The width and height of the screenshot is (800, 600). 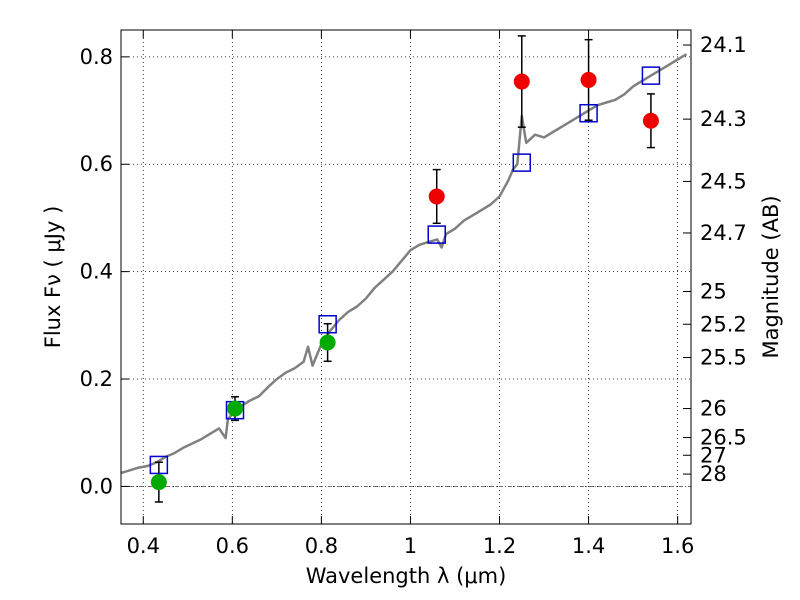 What do you see at coordinates (410, 546) in the screenshot?
I see `x-tick-label: 1` at bounding box center [410, 546].